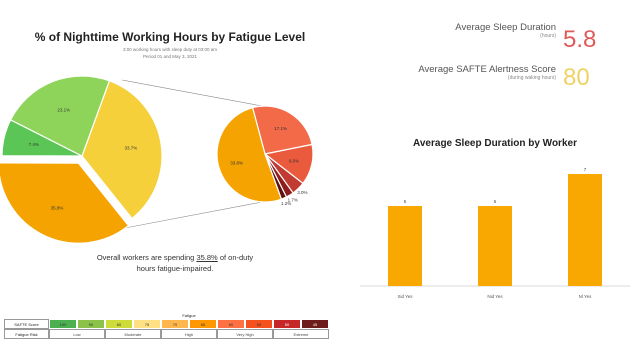 Image resolution: width=637 pixels, height=342 pixels. What do you see at coordinates (495, 143) in the screenshot?
I see `bar-chart-title: Average Sleep Duration by Worker` at bounding box center [495, 143].